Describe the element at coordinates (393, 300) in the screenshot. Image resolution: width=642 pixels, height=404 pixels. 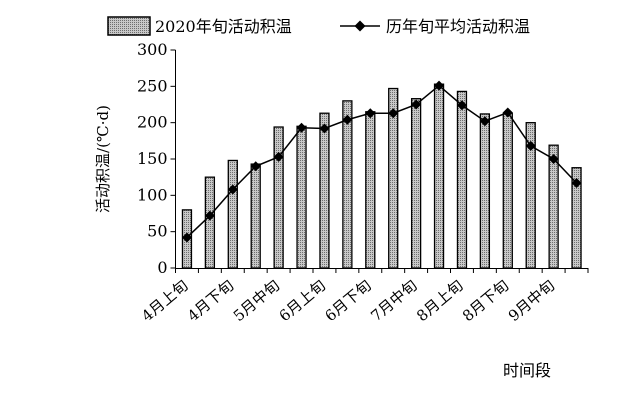
I see `x-tick-label: 7月中旬` at that location.